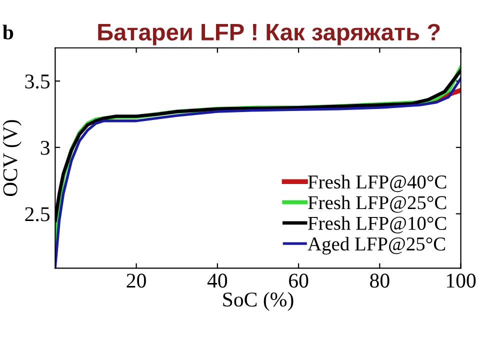 The width and height of the screenshot is (480, 360). I want to click on x-tick-label: 20, so click(136, 281).